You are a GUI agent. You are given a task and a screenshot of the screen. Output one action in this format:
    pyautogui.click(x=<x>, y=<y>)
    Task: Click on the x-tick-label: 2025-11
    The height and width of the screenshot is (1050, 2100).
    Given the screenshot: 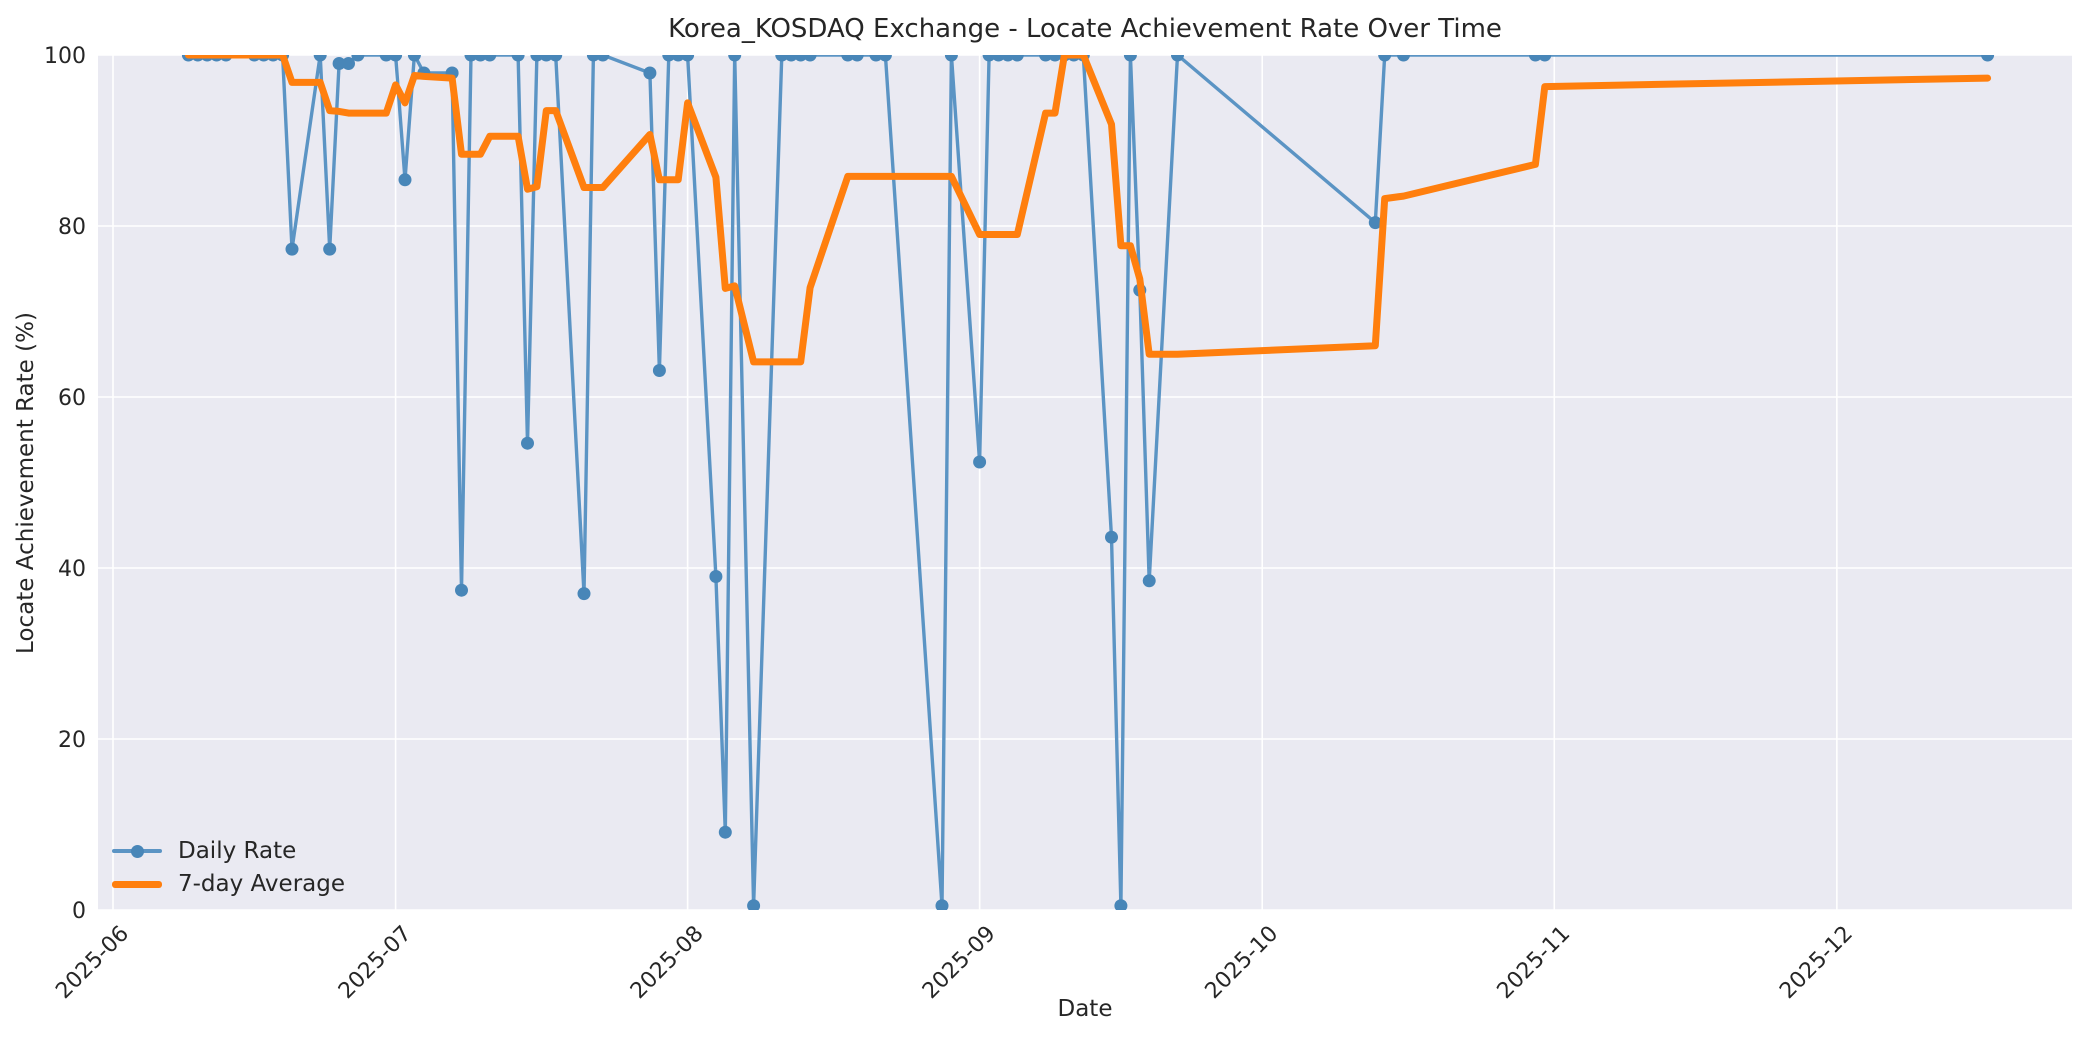 What is the action you would take?
    pyautogui.click(x=1534, y=962)
    